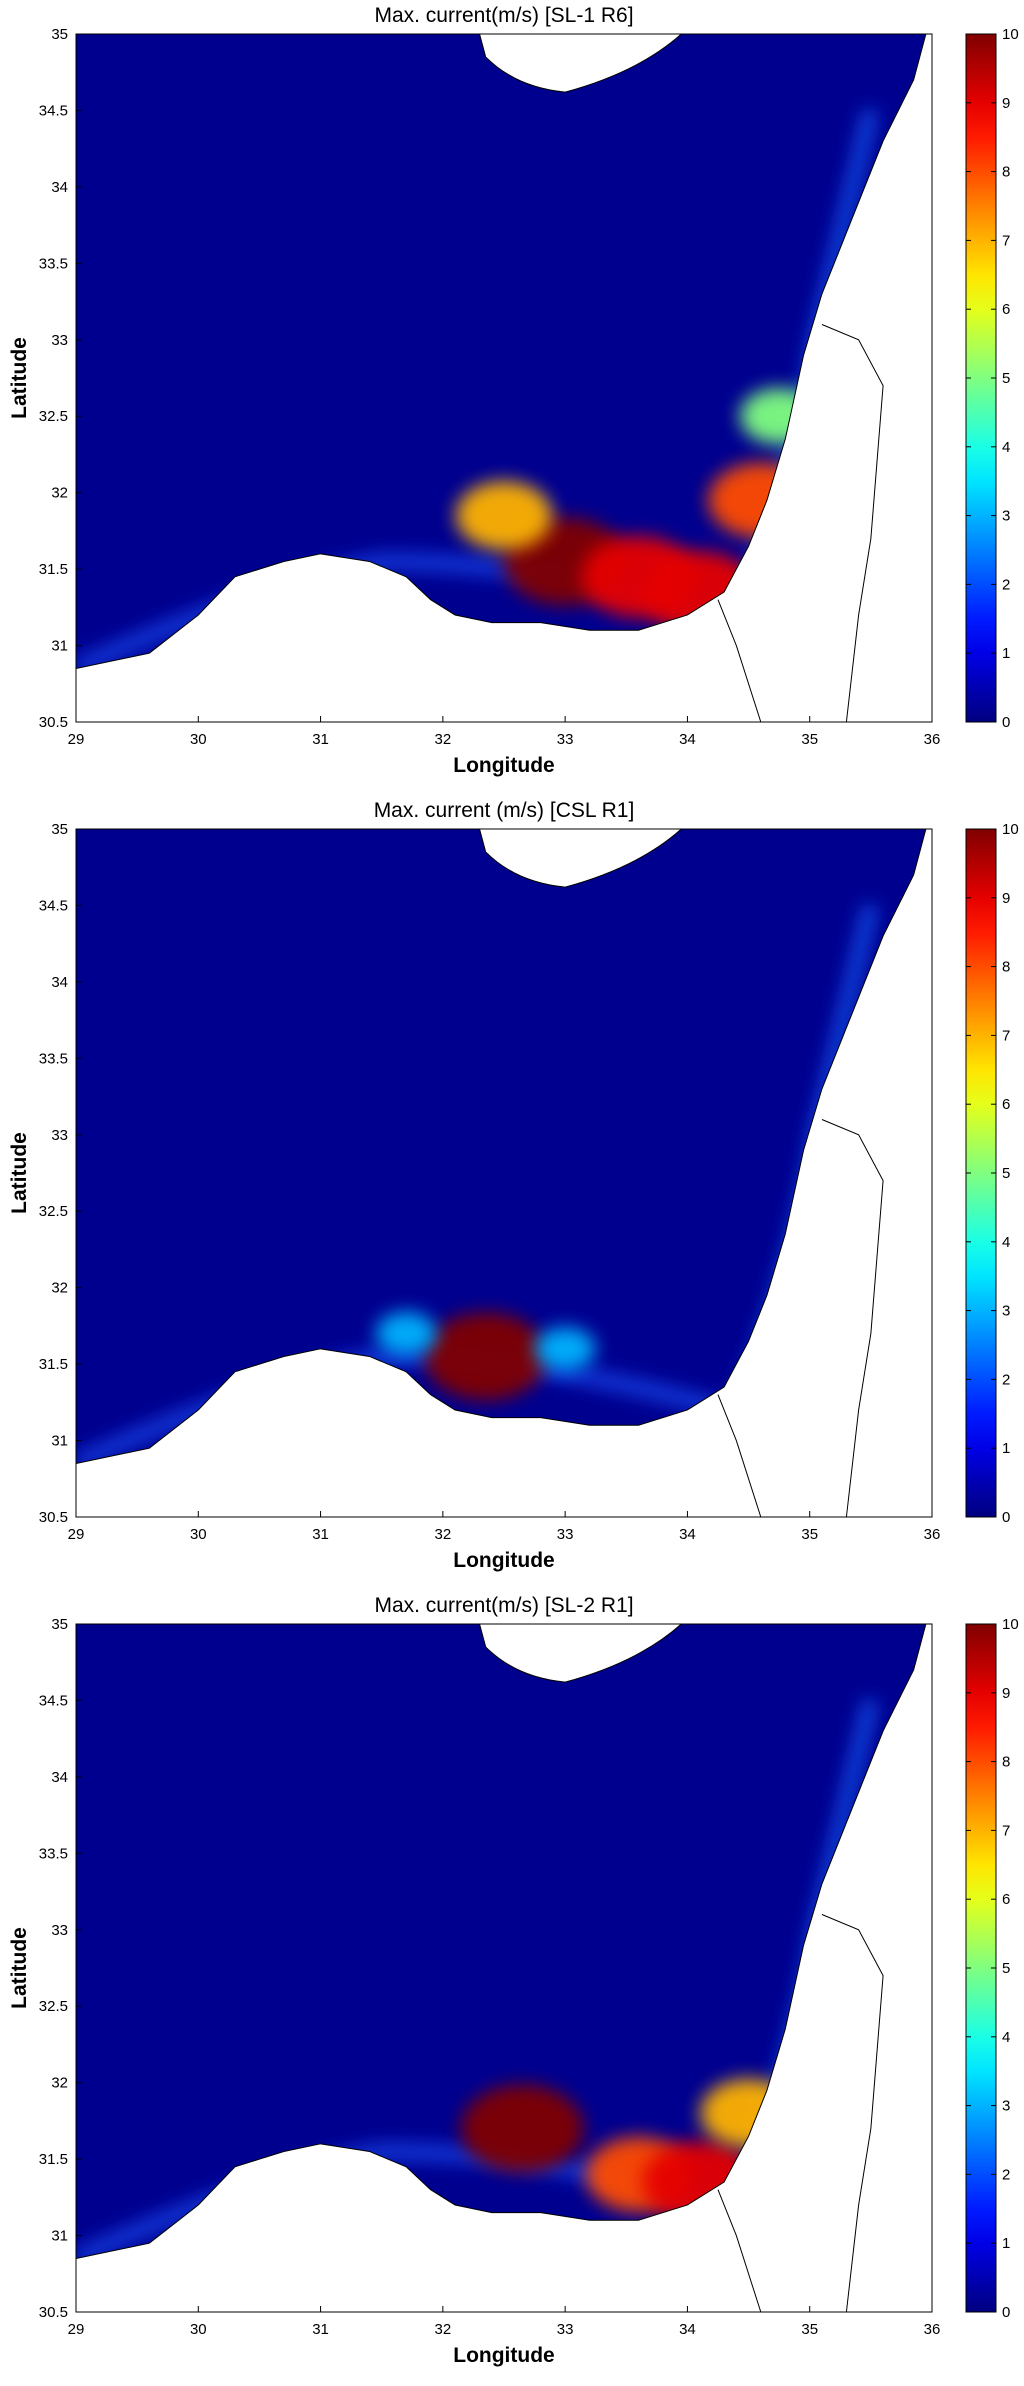 This screenshot has height=2386, width=1024. Describe the element at coordinates (76, 1534) in the screenshot. I see `x-tick-label: 29` at that location.